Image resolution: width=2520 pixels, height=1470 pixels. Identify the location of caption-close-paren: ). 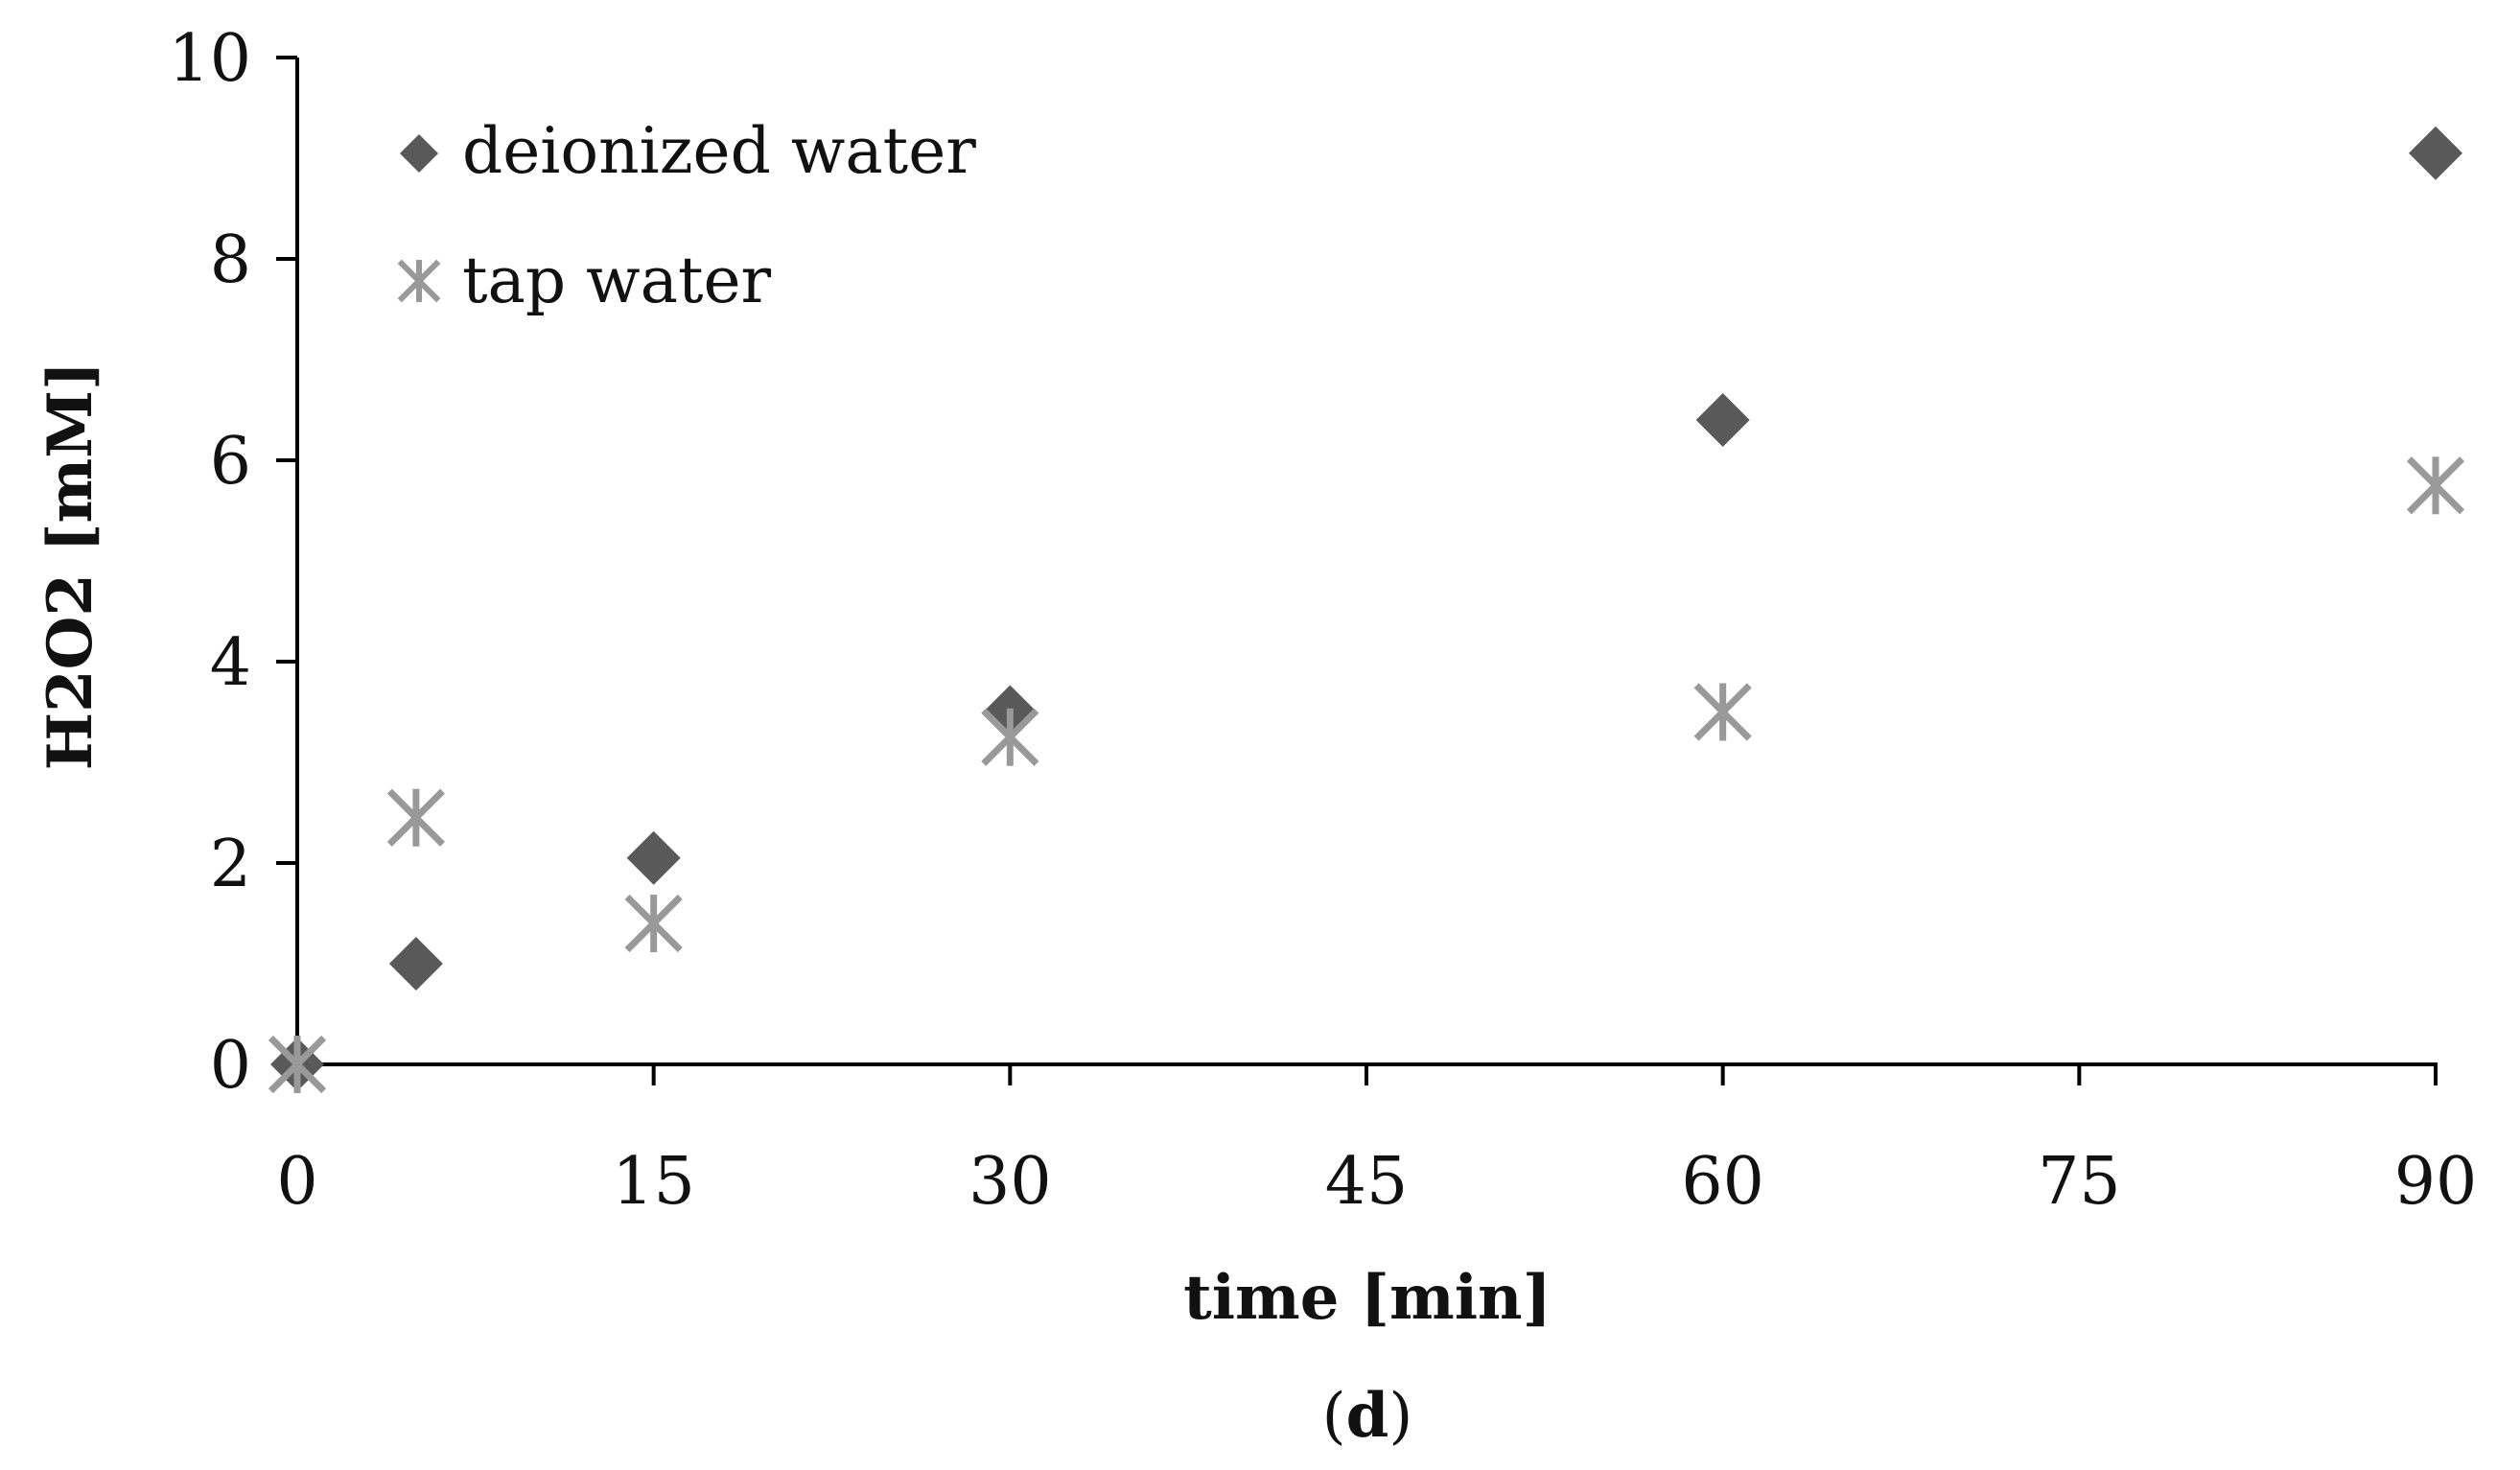
(1400, 1416).